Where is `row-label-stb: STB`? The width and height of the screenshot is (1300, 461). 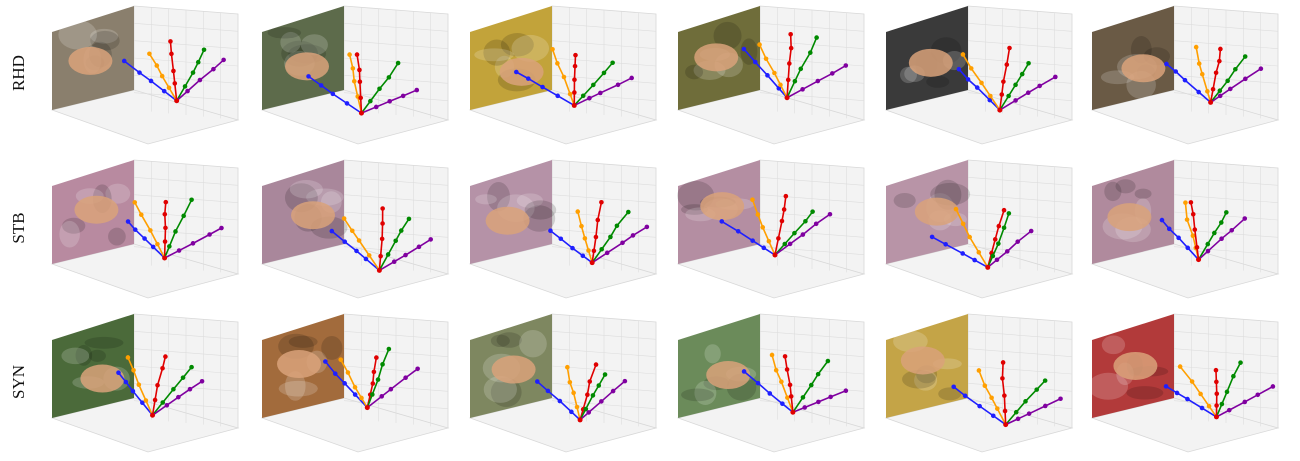 row-label-stb: STB is located at coordinates (18, 228).